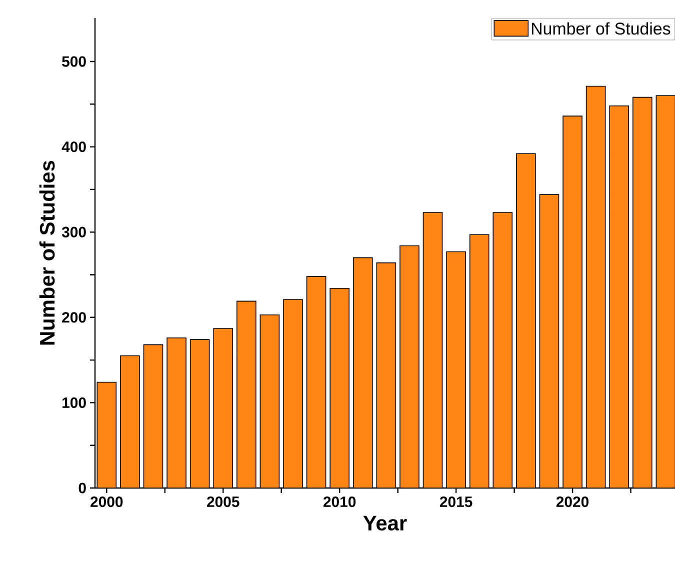 This screenshot has width=675, height=564. I want to click on x-axis-title: Year, so click(385, 523).